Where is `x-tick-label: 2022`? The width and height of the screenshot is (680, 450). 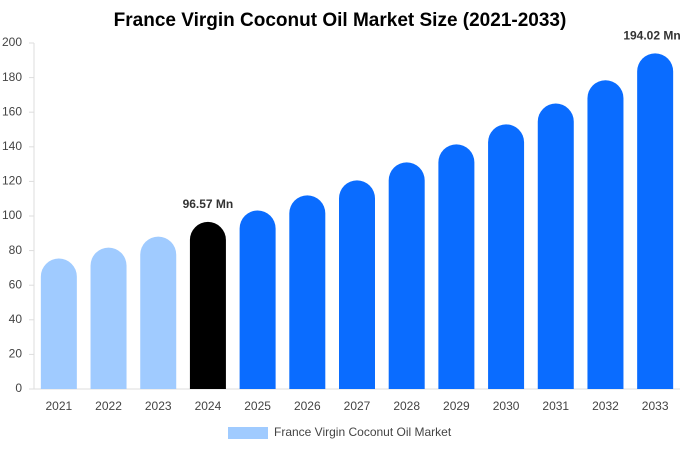 x-tick-label: 2022 is located at coordinates (108, 406).